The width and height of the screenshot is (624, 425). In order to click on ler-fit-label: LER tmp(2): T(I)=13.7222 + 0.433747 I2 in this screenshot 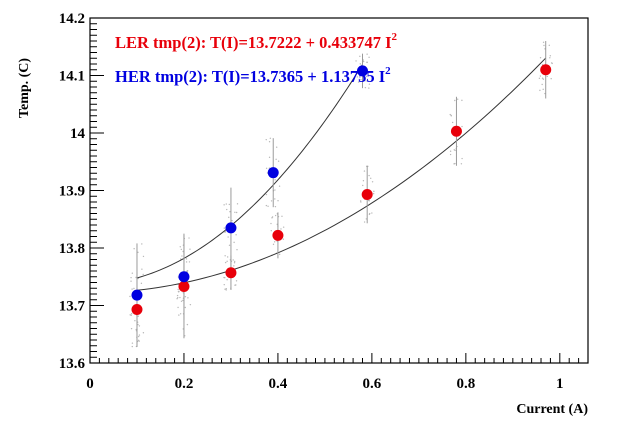, I will do `click(256, 41)`.